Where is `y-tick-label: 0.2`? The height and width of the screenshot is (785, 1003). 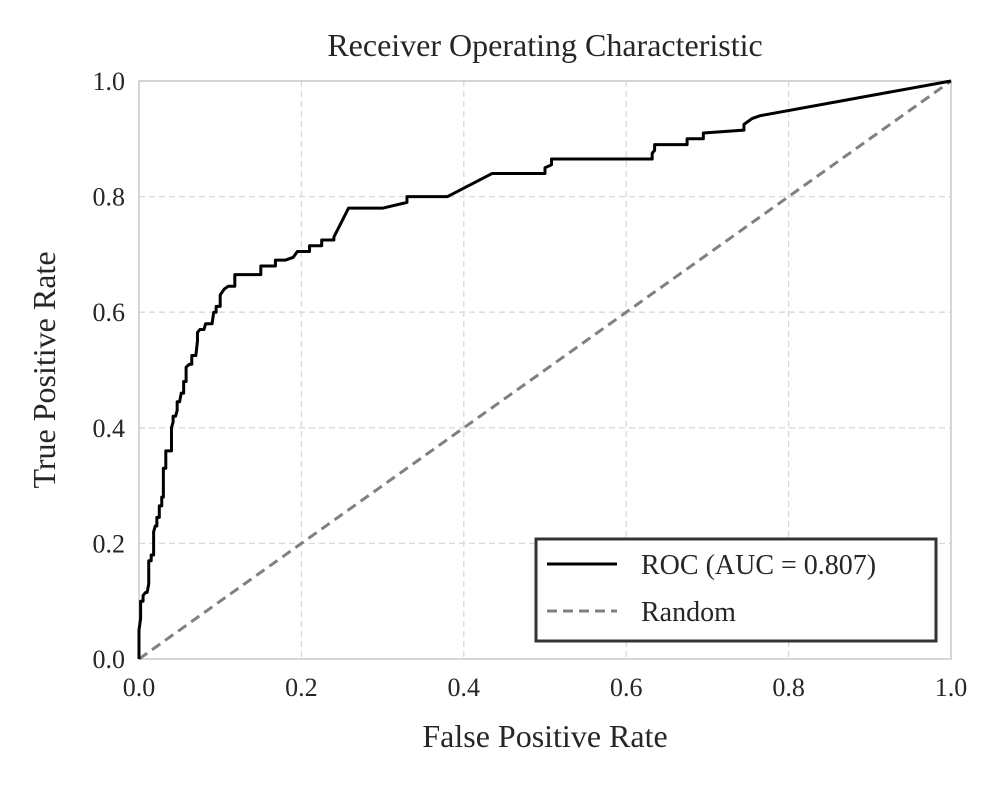 y-tick-label: 0.2 is located at coordinates (109, 543).